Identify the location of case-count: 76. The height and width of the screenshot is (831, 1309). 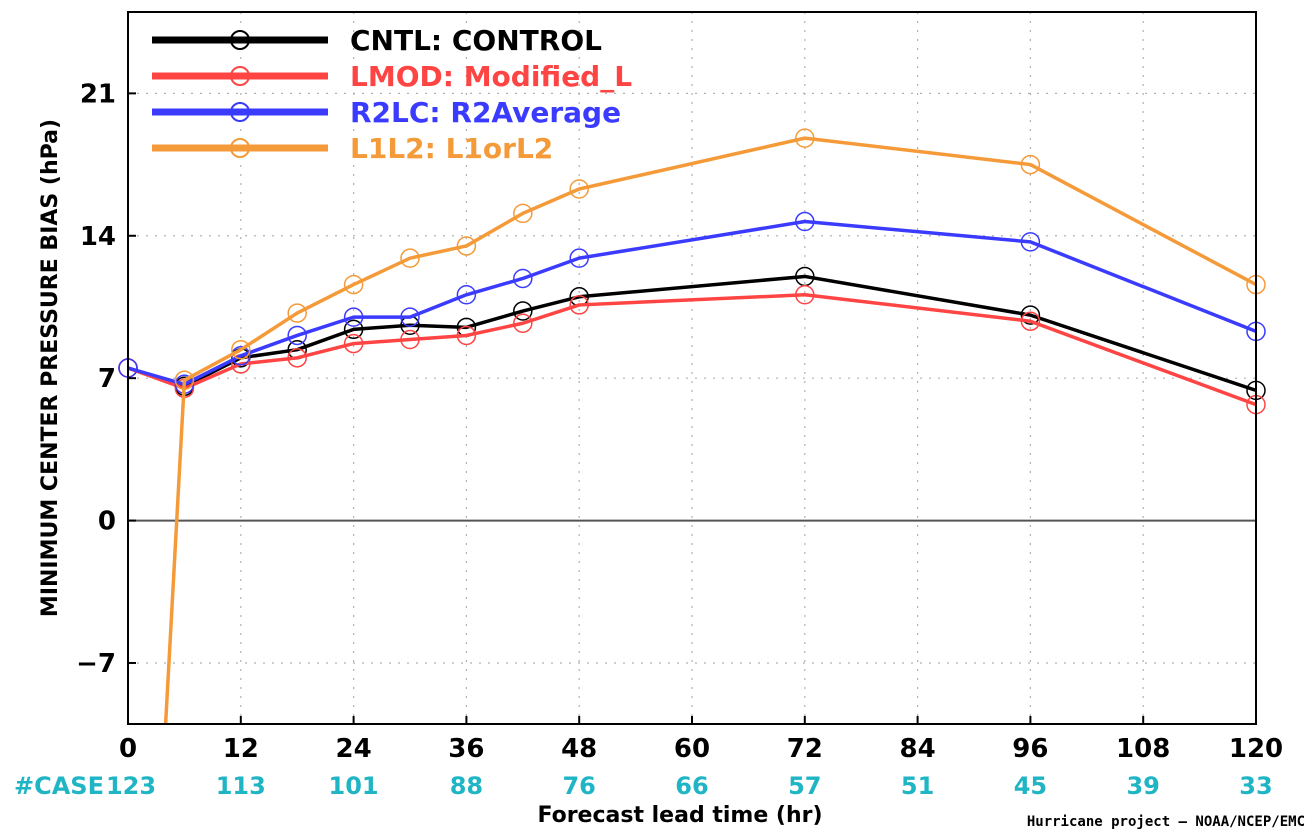
(578, 786).